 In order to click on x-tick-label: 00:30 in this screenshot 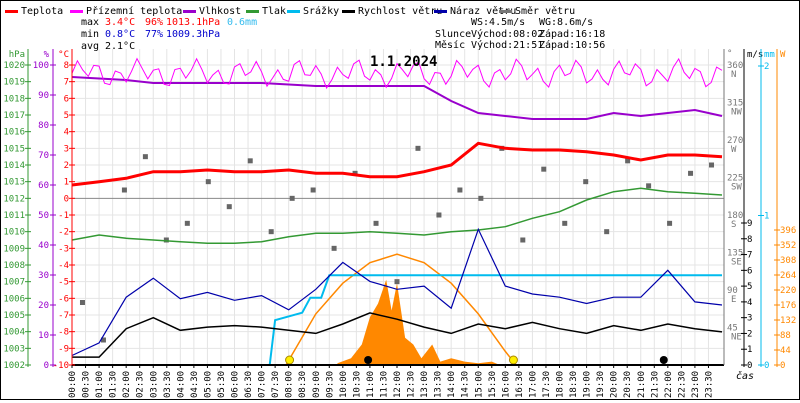, I will do `click(87, 384)`.